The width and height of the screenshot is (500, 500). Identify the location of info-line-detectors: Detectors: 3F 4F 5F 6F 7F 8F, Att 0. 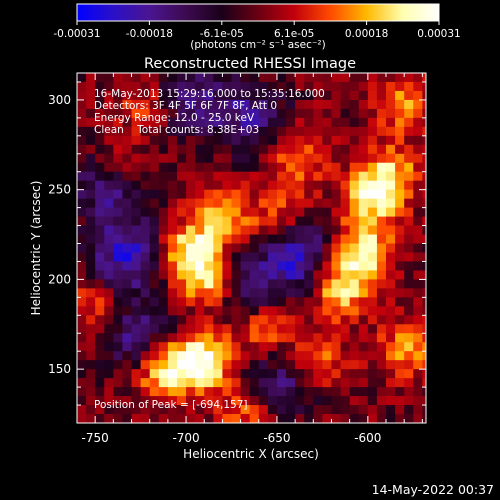
(185, 106).